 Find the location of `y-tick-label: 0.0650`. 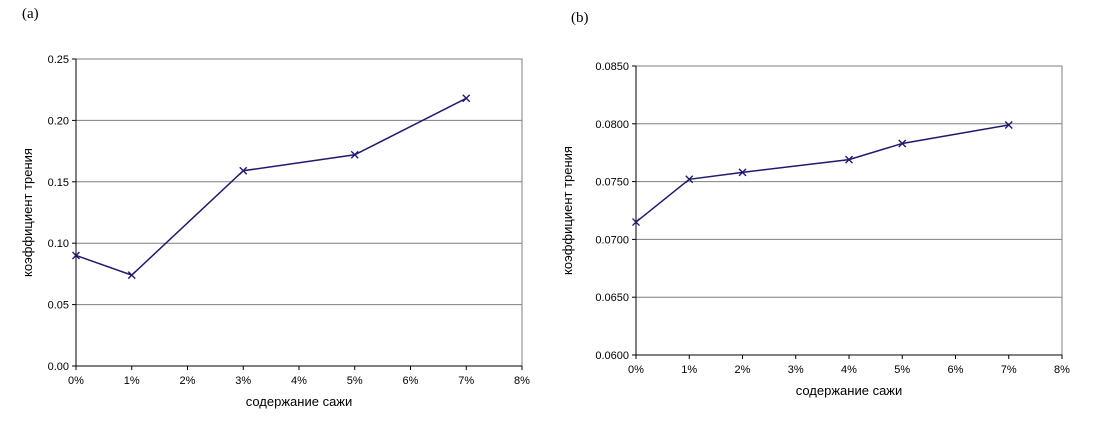

y-tick-label: 0.0650 is located at coordinates (612, 298).